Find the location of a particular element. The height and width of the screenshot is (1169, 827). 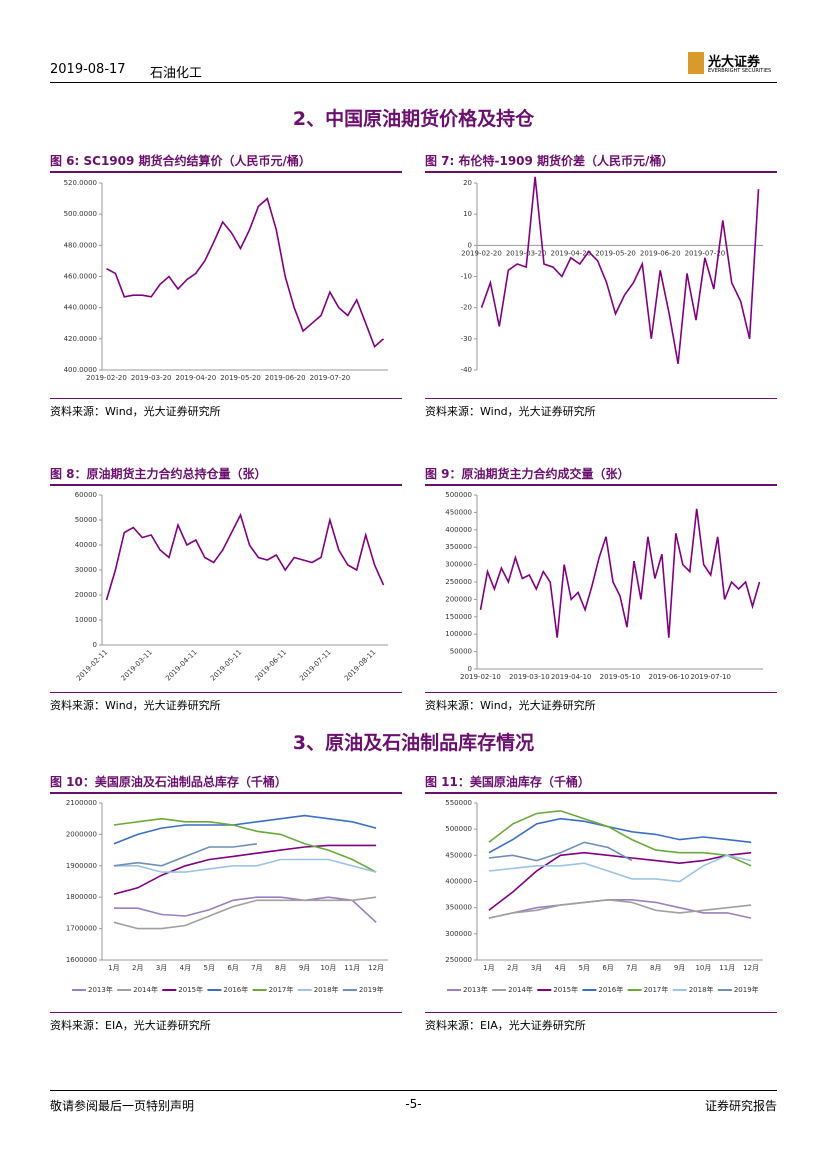

x-tick-label: 2月 is located at coordinates (512, 968).